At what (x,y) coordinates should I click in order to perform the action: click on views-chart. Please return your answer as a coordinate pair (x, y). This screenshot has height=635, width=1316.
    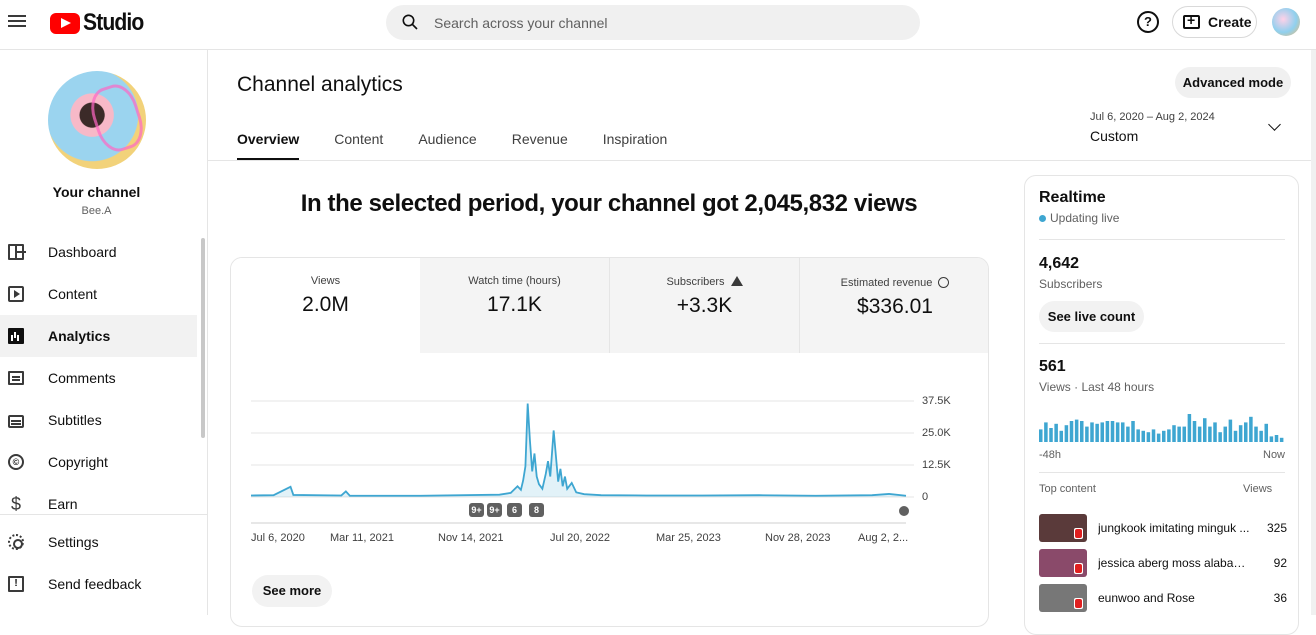
    Looking at the image, I should click on (575, 455).